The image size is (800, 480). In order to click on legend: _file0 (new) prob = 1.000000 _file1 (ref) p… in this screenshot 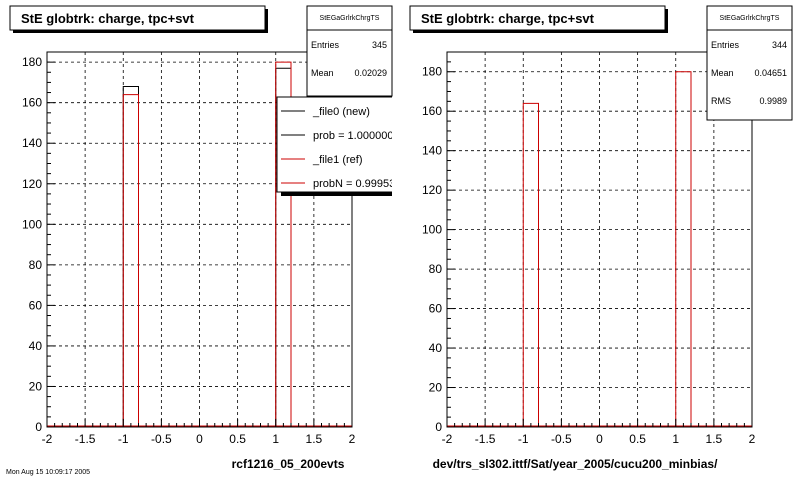, I will do `click(338, 146)`.